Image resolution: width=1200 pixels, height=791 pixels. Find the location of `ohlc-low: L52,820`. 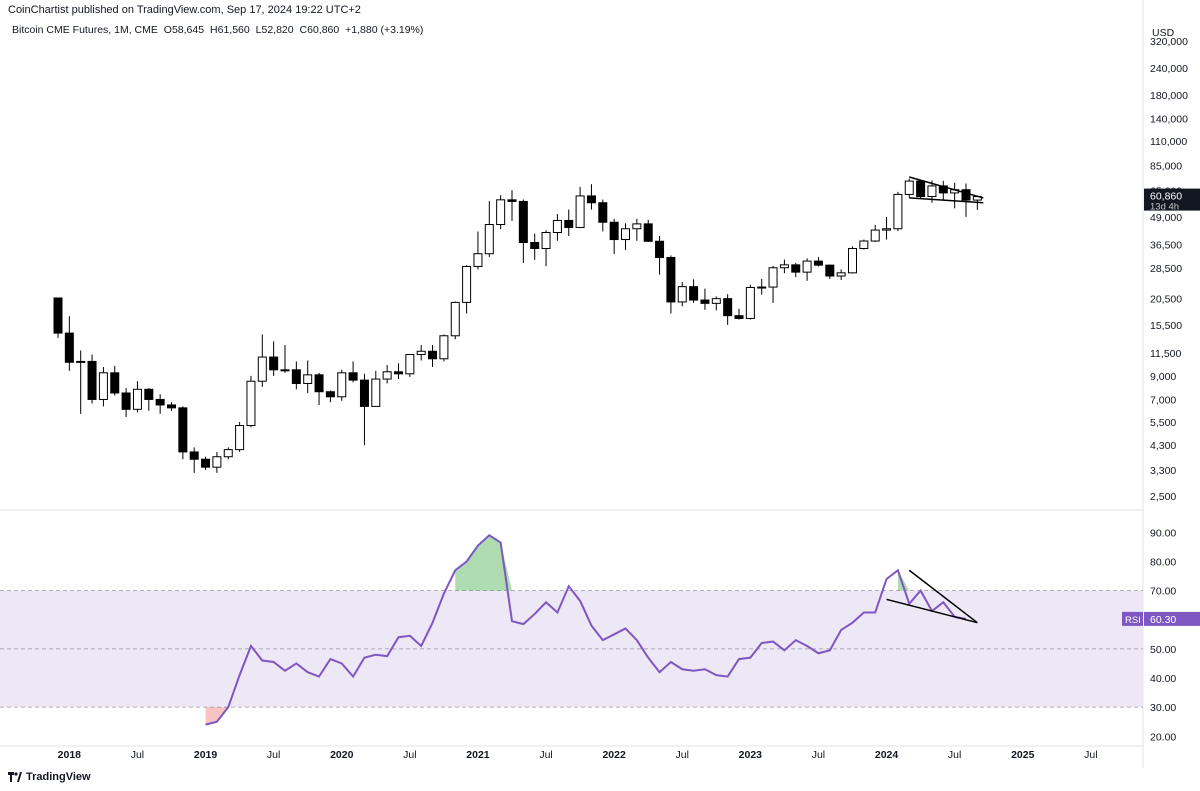

ohlc-low: L52,820 is located at coordinates (274, 30).